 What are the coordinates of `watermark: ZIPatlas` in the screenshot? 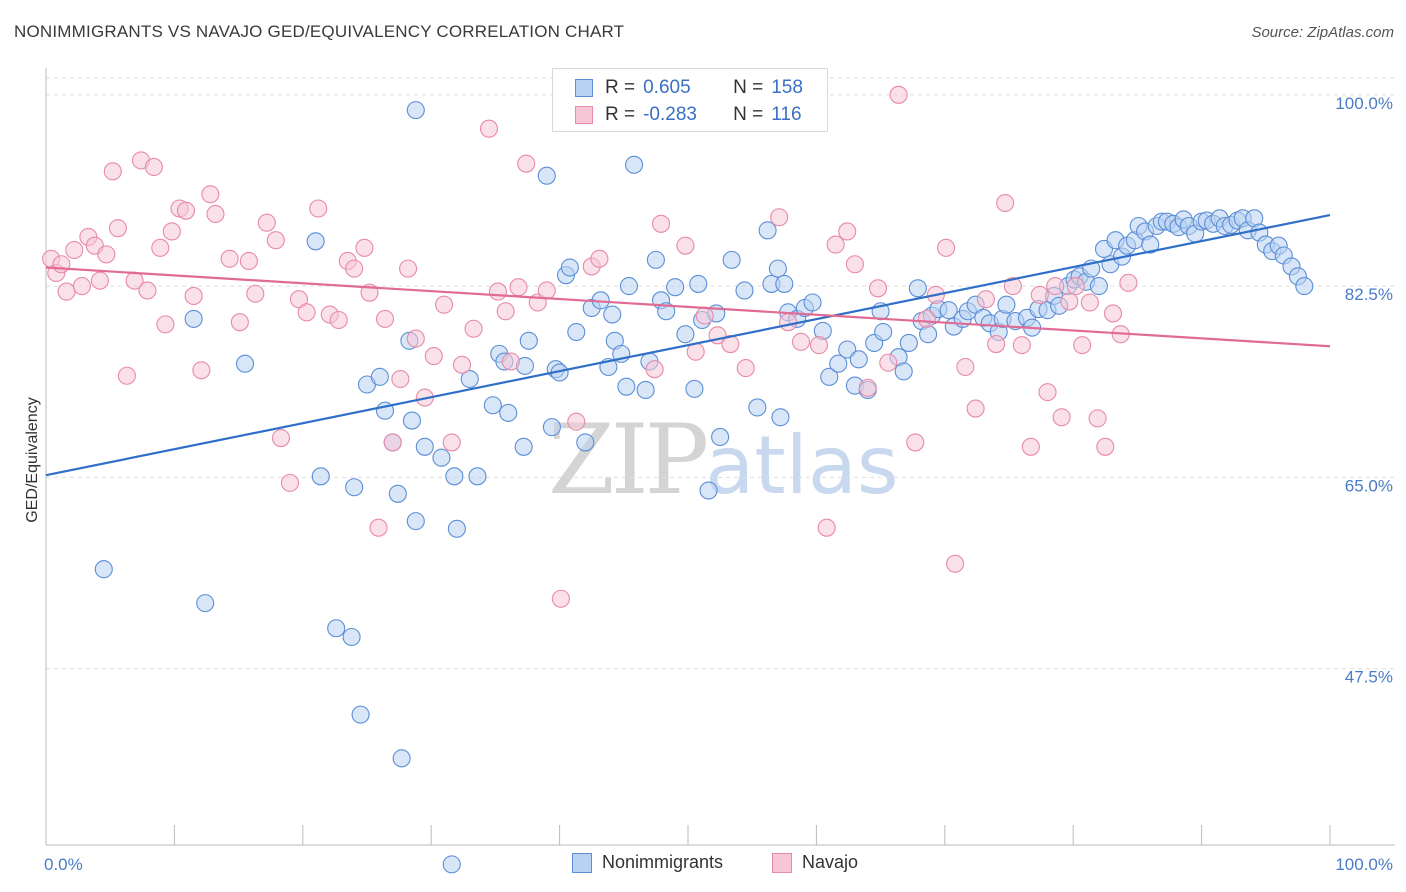 It's located at (723, 460).